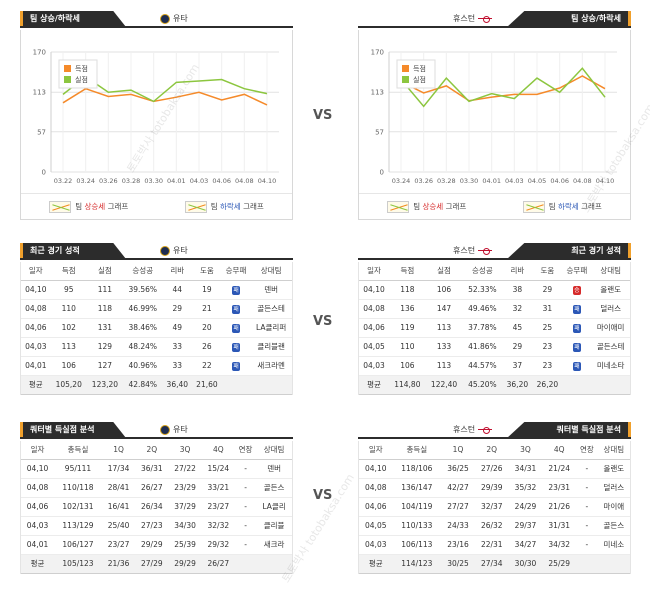  I want to click on table-cell: 49, so click(177, 328).